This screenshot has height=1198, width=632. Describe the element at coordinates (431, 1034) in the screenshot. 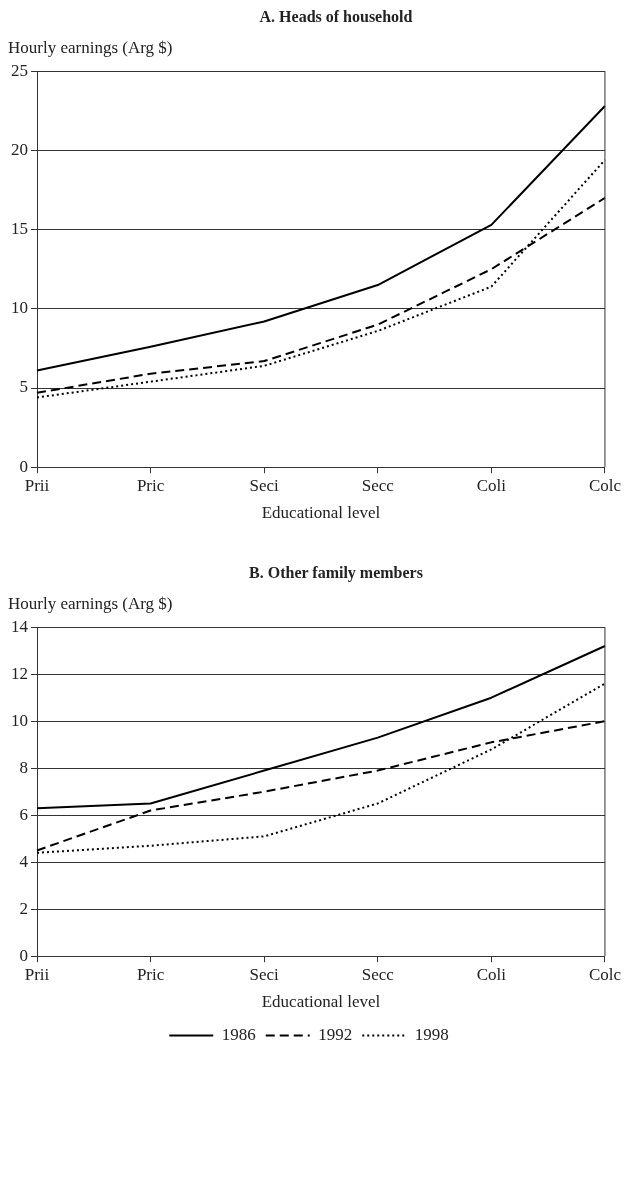

I see `legend-label: 1998` at that location.